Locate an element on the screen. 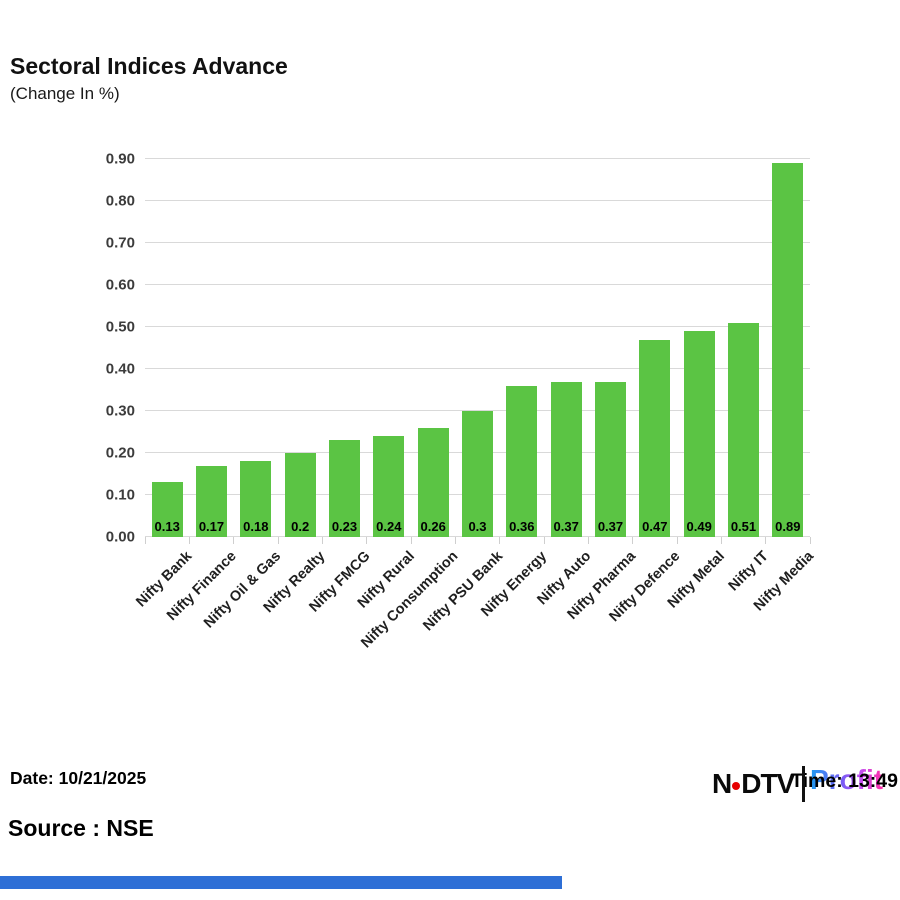 Image resolution: width=900 pixels, height=900 pixels. bar-value-label: 0.36 is located at coordinates (522, 526).